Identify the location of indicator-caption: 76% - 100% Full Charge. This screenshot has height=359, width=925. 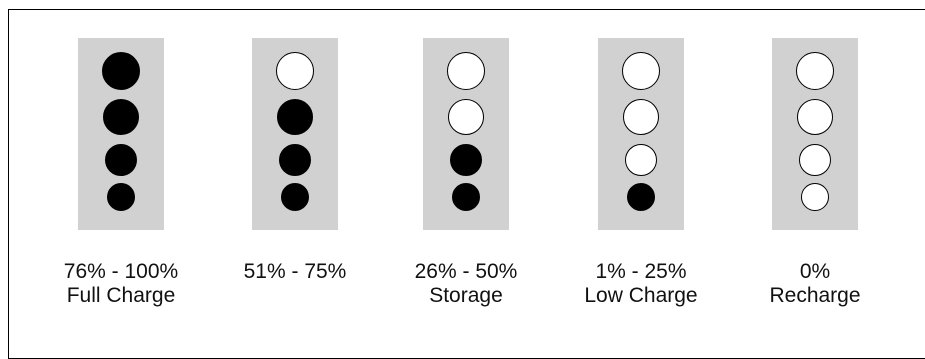
(121, 284).